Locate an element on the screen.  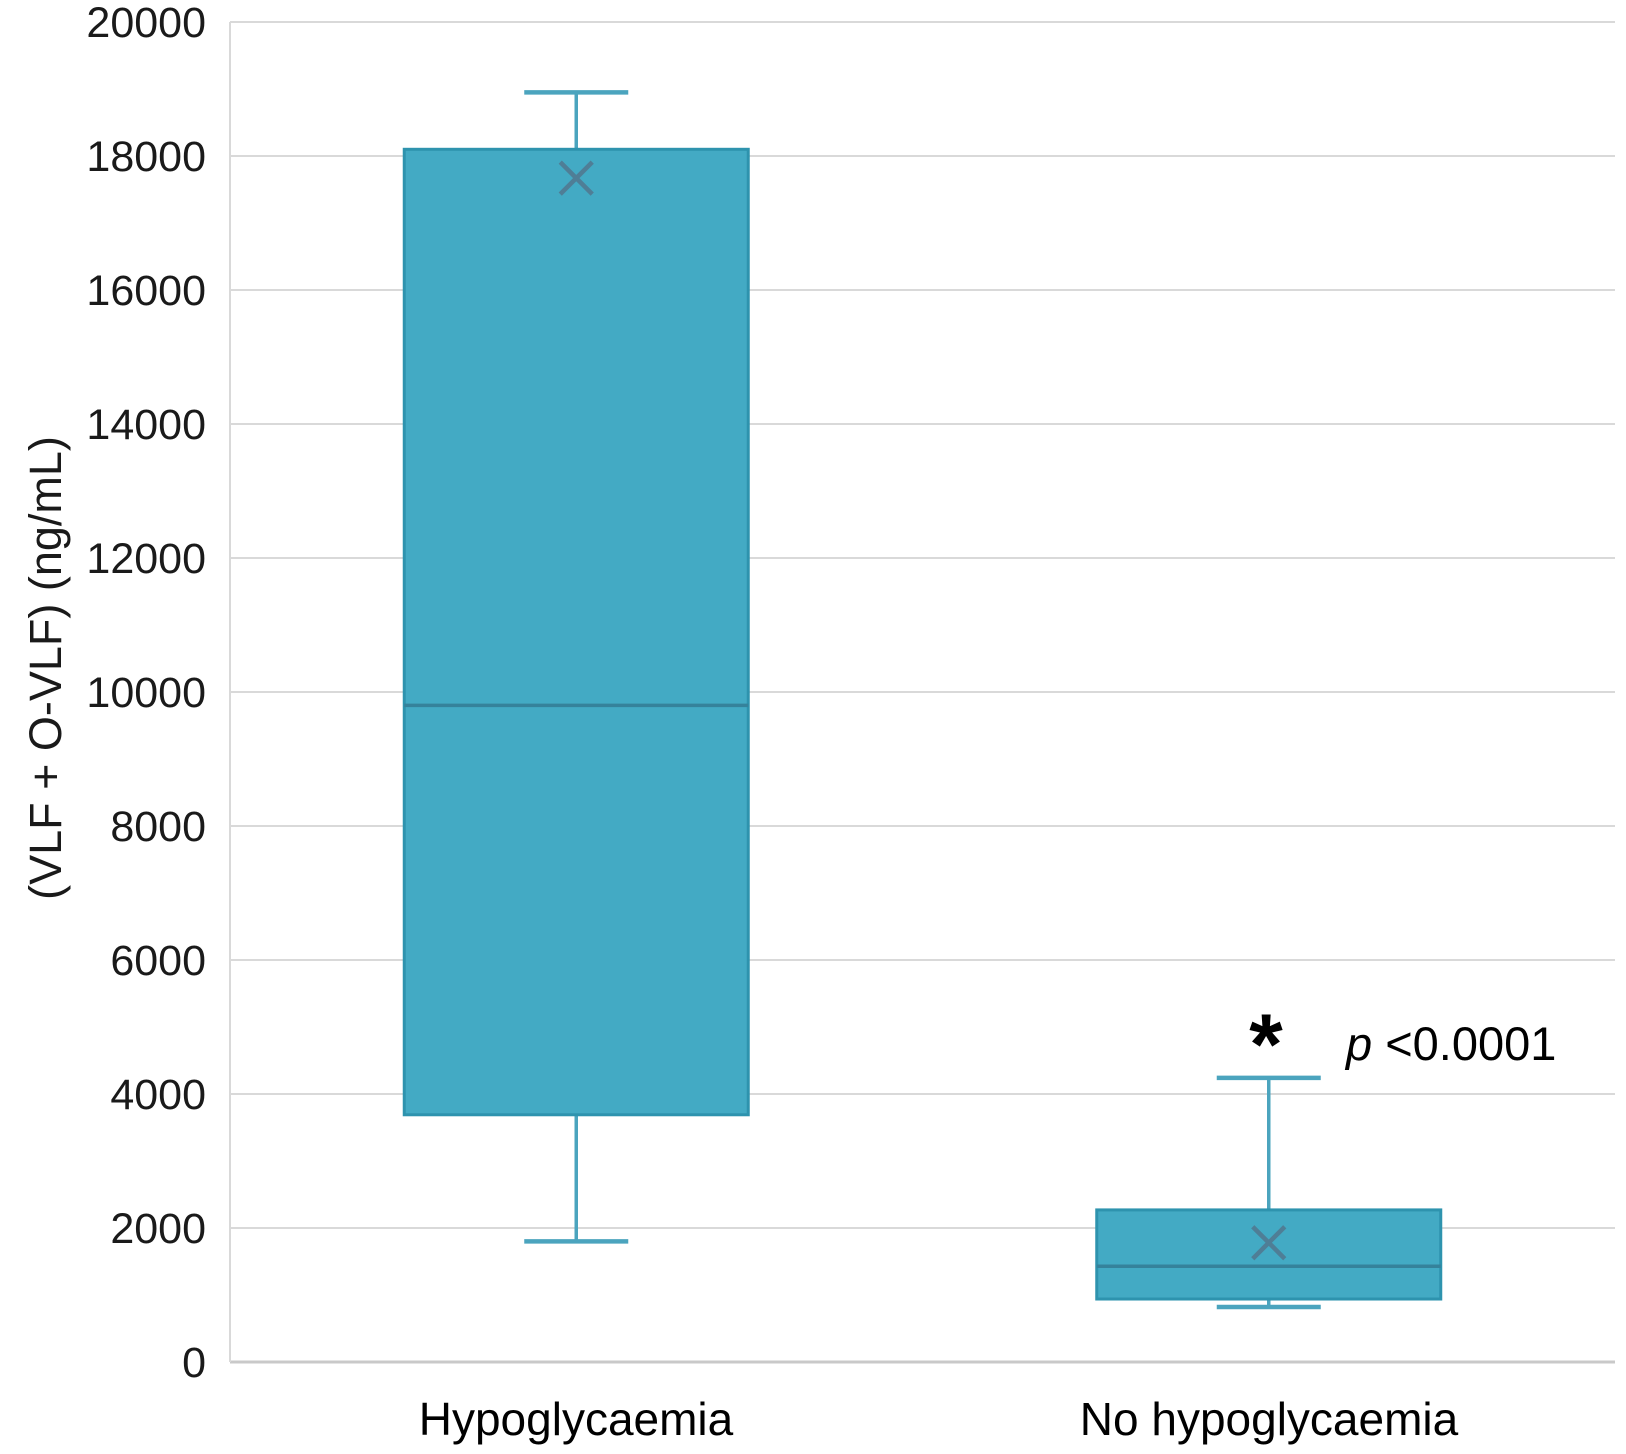
y-tick-label: 12000 is located at coordinates (146, 559).